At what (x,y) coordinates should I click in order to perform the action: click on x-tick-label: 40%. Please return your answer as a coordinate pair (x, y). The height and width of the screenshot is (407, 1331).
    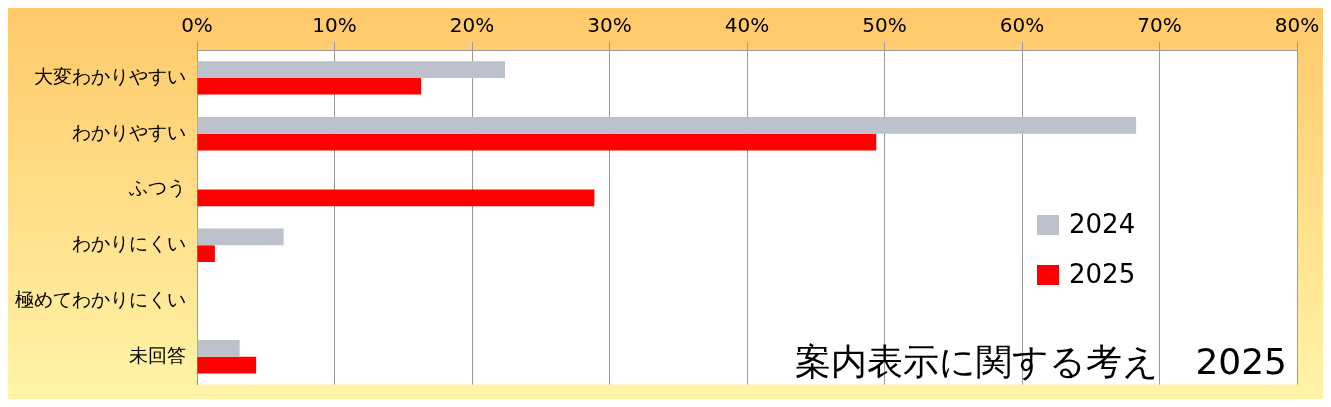
    Looking at the image, I should click on (747, 25).